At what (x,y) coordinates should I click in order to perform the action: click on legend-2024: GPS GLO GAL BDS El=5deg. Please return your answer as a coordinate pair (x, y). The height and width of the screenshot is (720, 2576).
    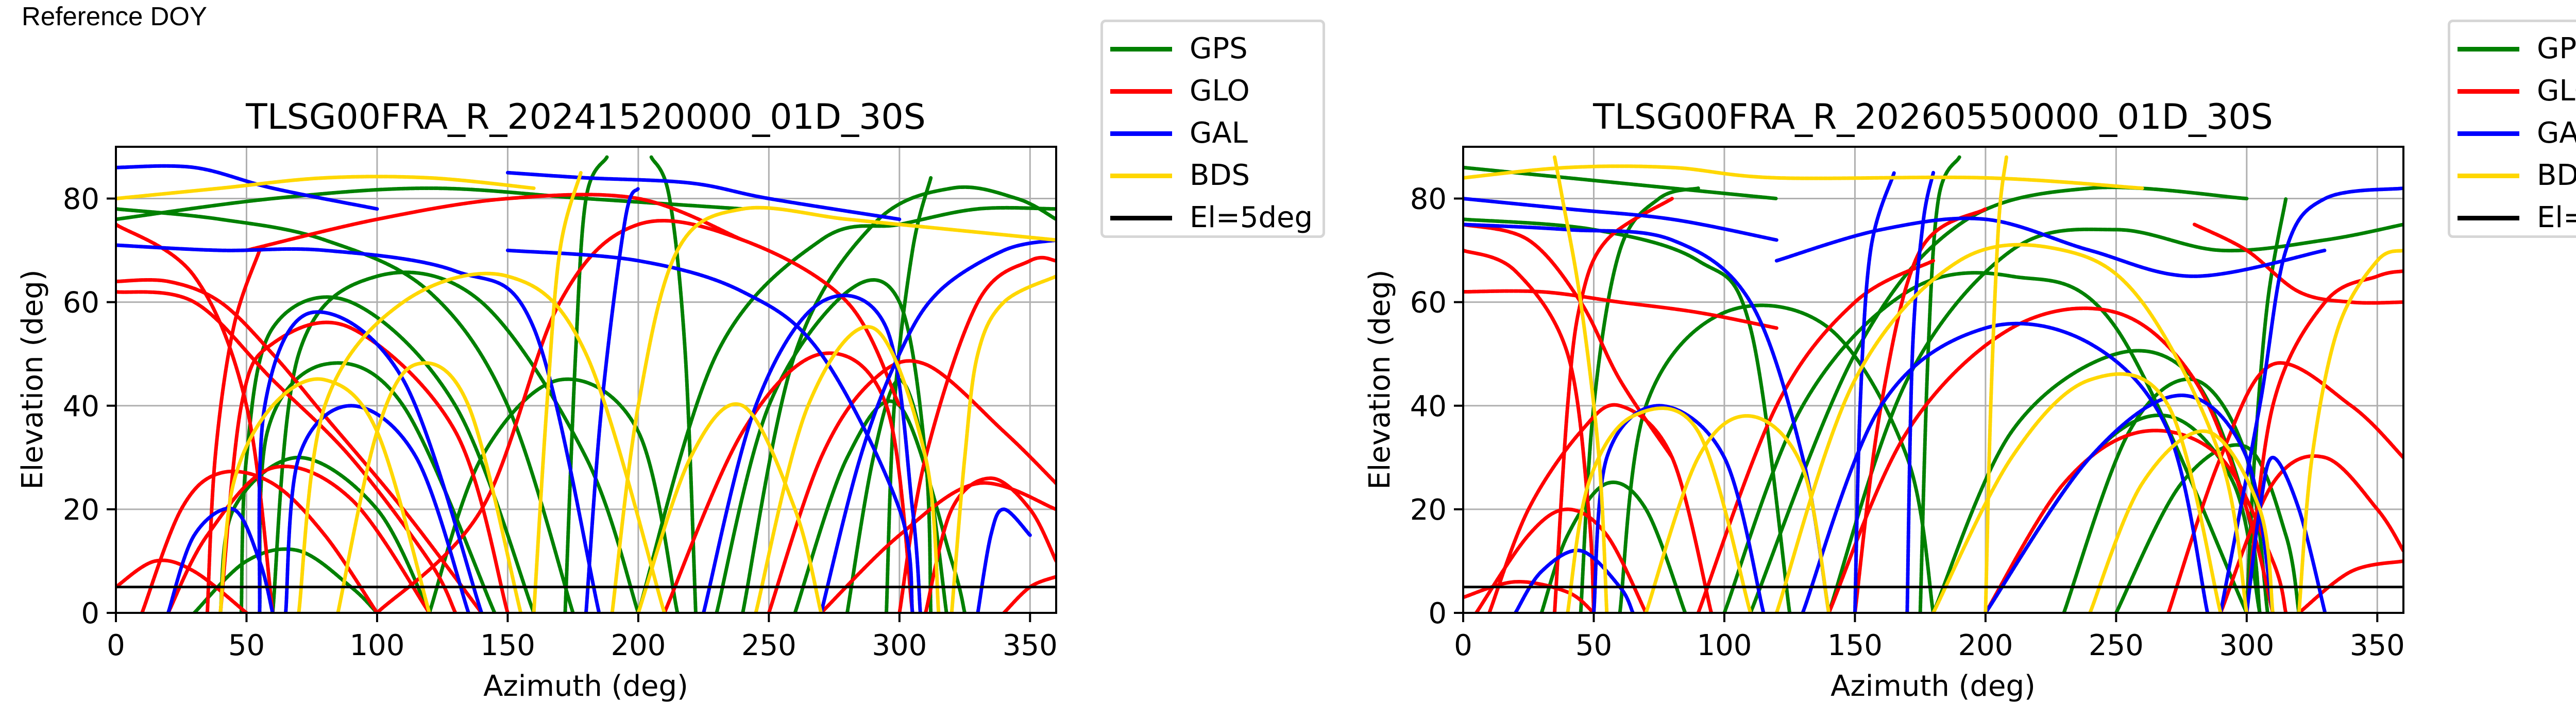
    Looking at the image, I should click on (1212, 129).